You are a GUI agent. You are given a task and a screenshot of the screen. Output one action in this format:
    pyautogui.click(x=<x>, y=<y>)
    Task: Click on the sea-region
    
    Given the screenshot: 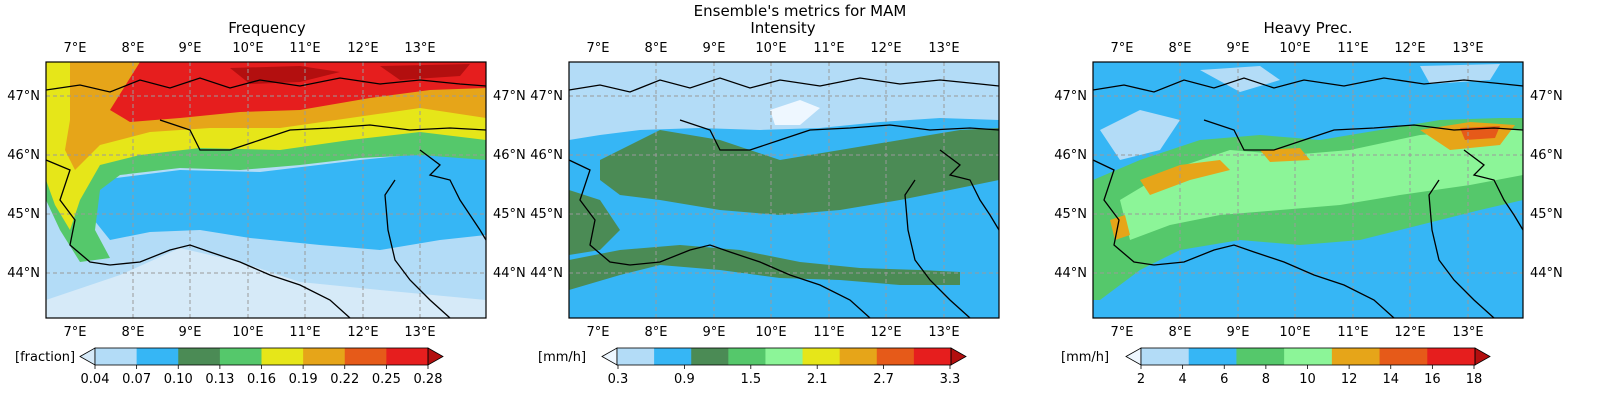 What is the action you would take?
    pyautogui.click(x=266, y=283)
    